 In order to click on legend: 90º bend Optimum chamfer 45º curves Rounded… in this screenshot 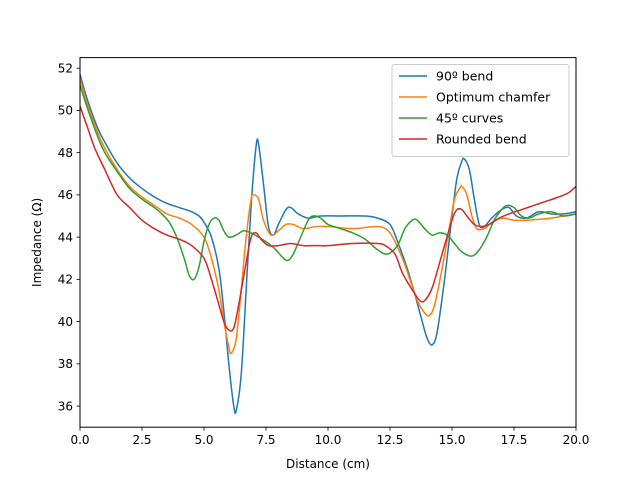, I will do `click(480, 110)`.